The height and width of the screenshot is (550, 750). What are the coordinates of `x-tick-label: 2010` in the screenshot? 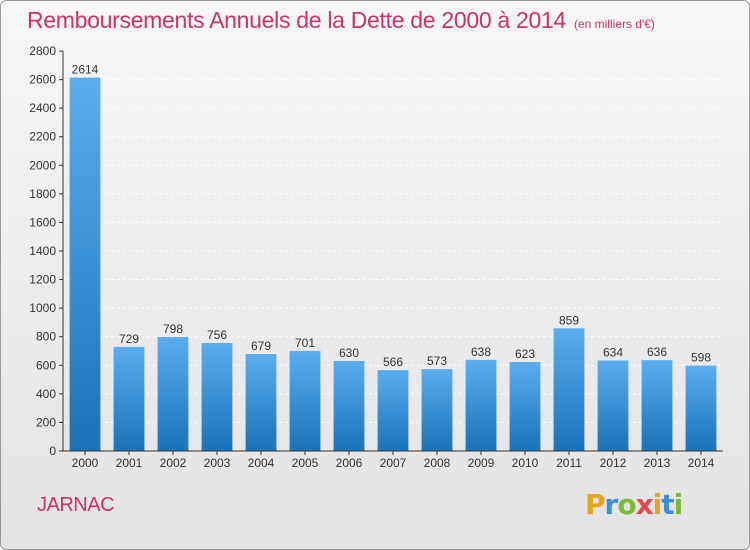 It's located at (525, 463).